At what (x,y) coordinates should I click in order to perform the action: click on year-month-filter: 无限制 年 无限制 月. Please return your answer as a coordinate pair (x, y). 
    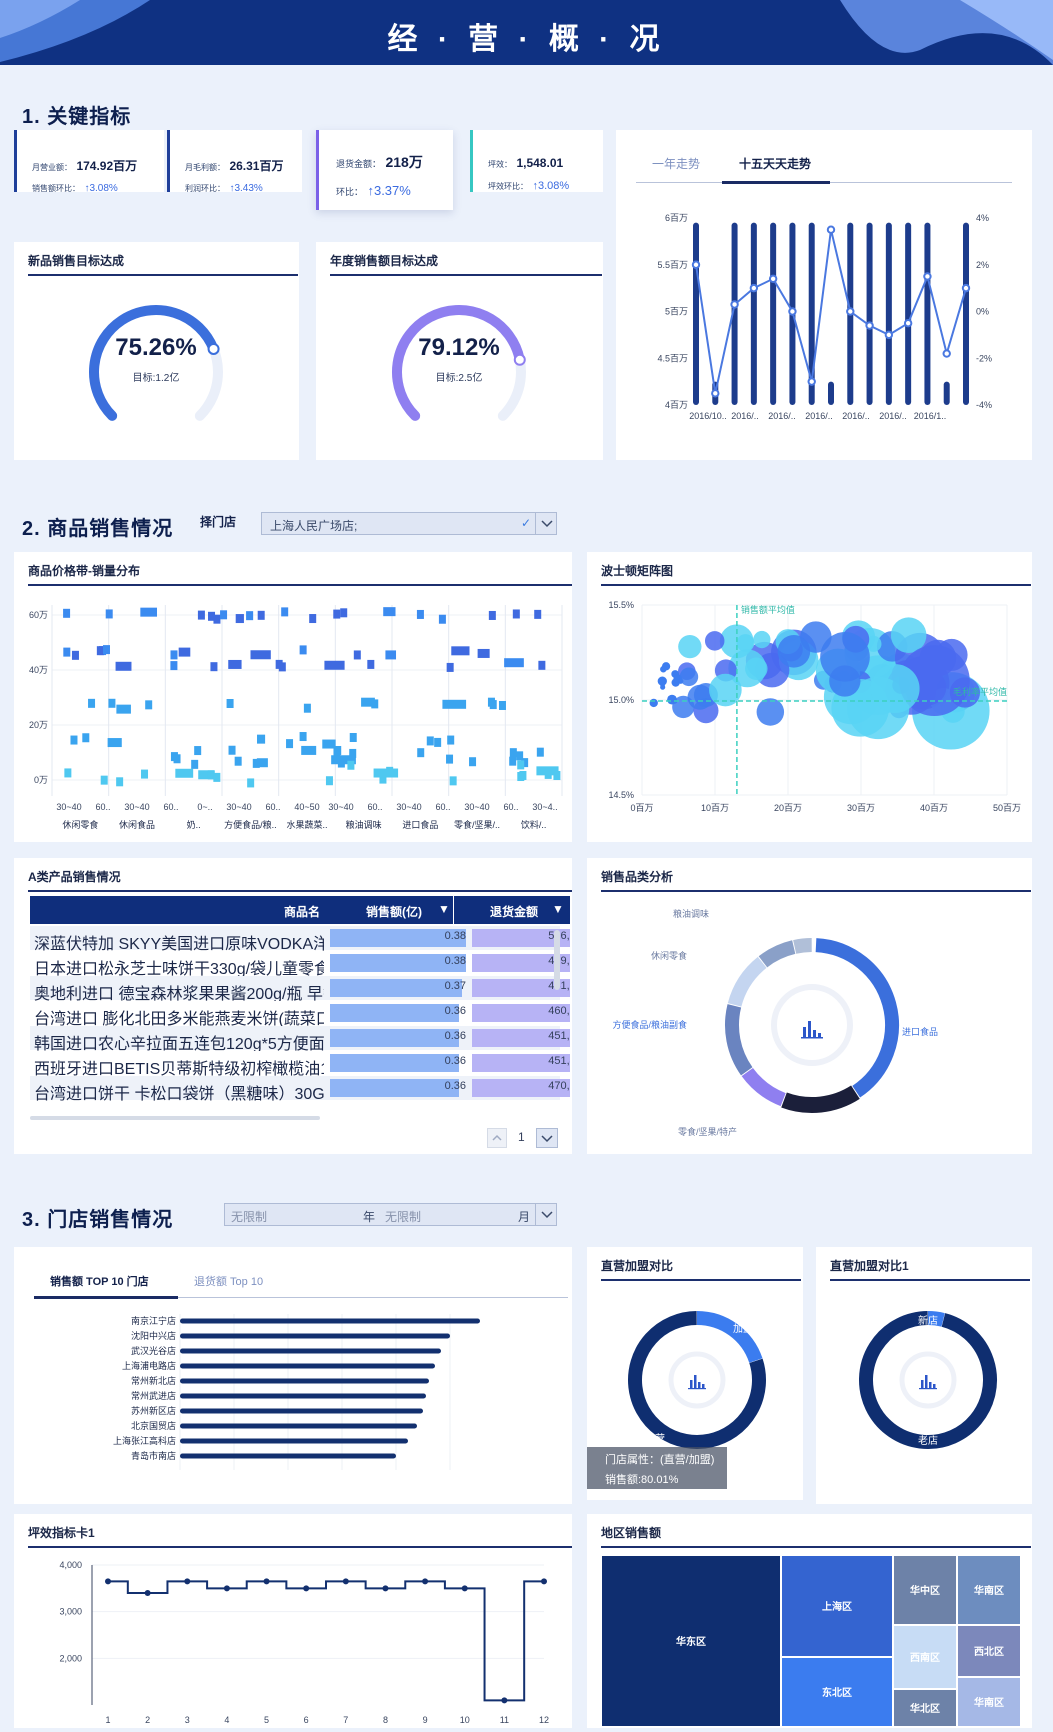
    Looking at the image, I should click on (390, 1214).